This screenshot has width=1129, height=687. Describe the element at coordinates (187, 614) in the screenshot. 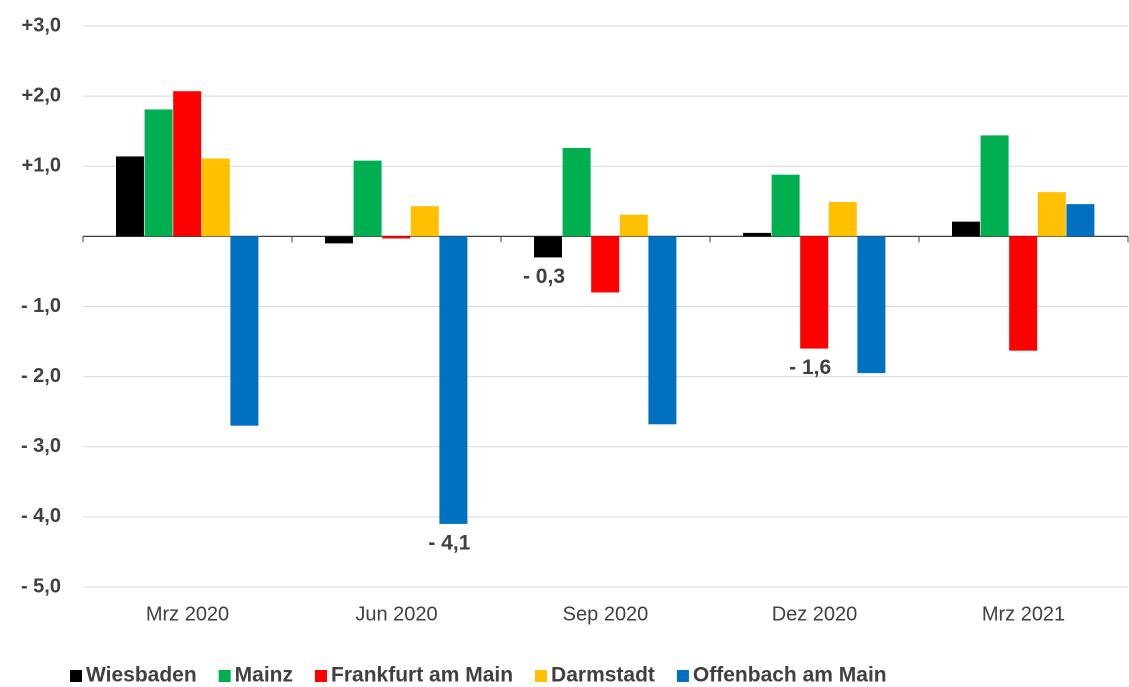

I see `x-tick-label: Mrz 2020` at that location.